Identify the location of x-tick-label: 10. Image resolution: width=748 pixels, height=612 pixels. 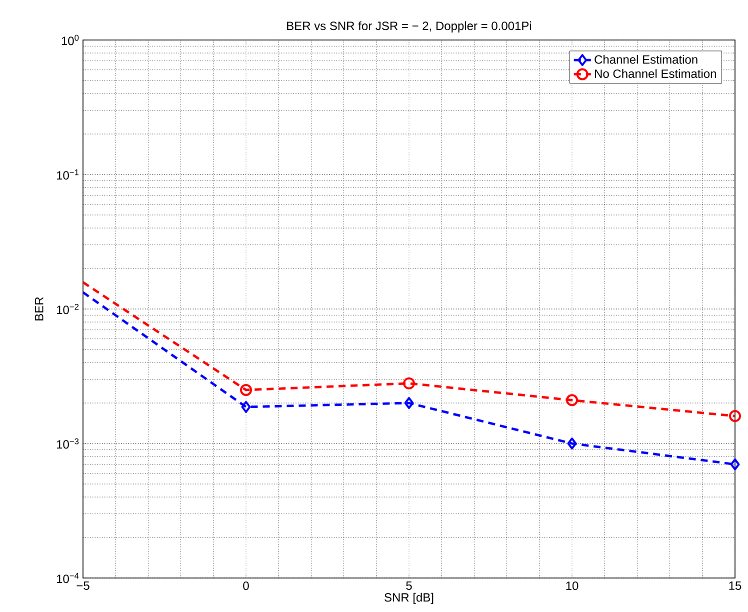
(572, 586).